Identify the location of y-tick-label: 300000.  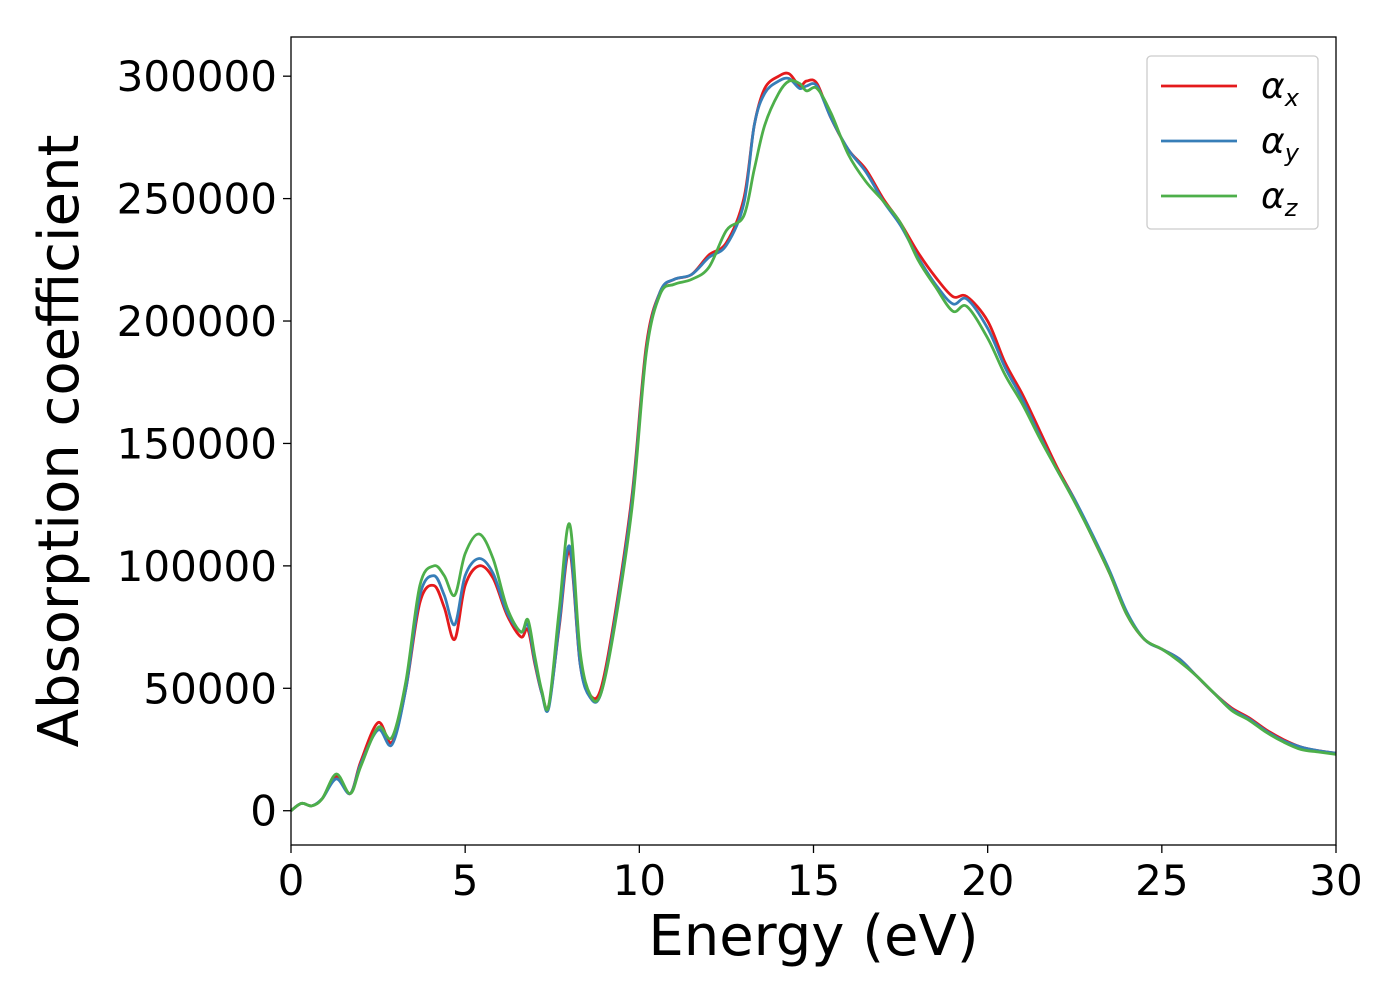
(197, 76).